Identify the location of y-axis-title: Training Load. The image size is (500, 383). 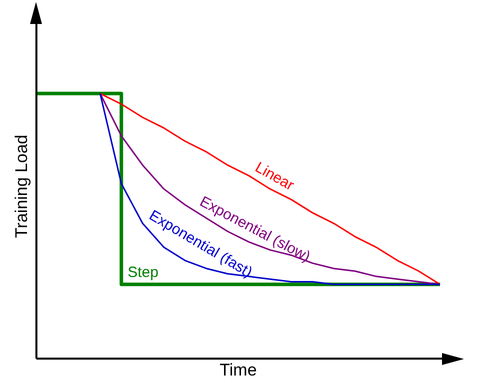
(21, 186).